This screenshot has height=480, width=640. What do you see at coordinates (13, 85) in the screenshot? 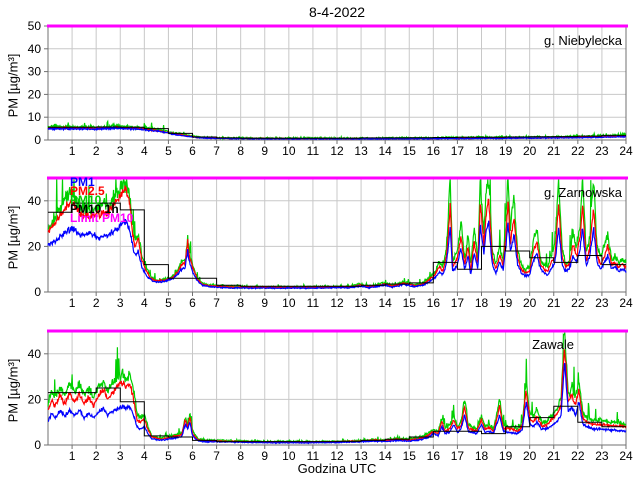
I see `y-axis-label-plot1: PM [µg/m³]` at bounding box center [13, 85].